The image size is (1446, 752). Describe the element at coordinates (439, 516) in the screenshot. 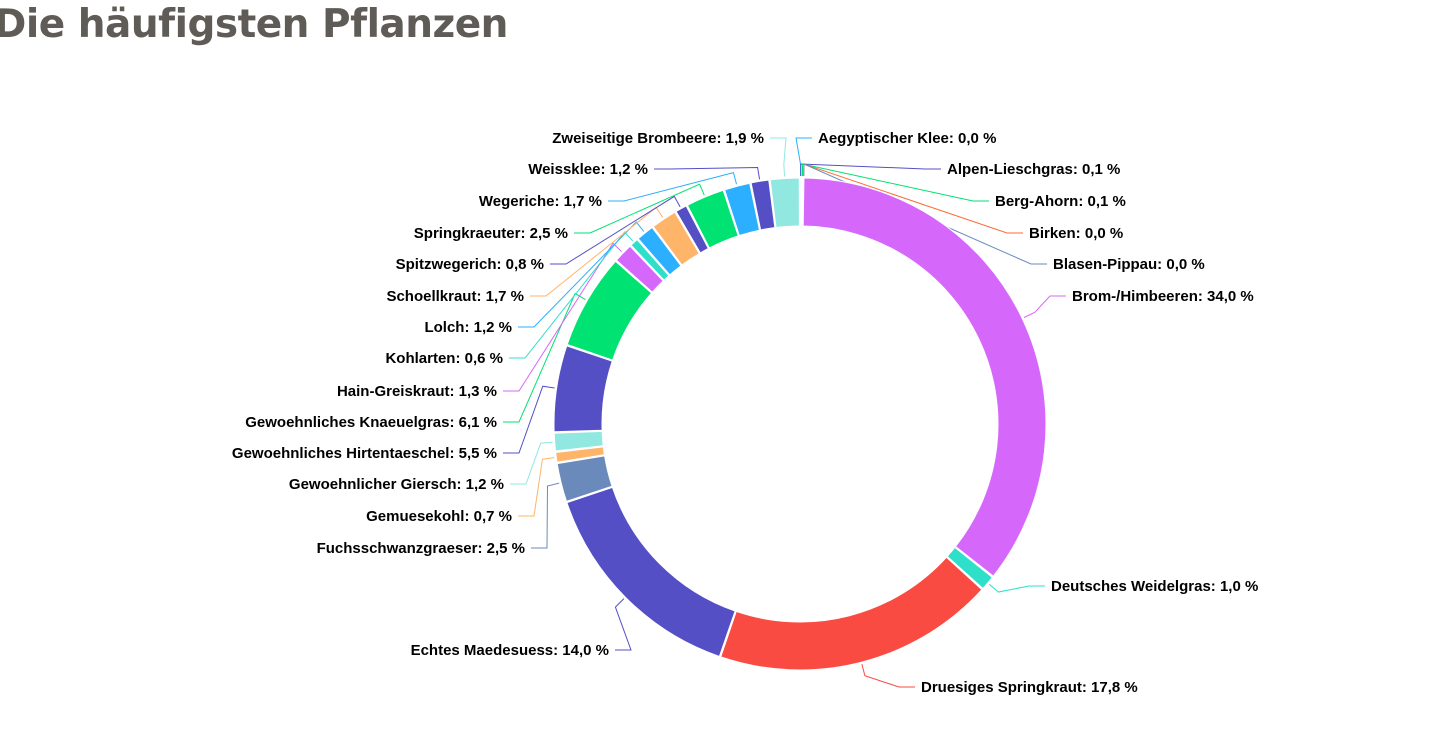

I see `data-label: Gemuesekohl: 0,7 %` at that location.